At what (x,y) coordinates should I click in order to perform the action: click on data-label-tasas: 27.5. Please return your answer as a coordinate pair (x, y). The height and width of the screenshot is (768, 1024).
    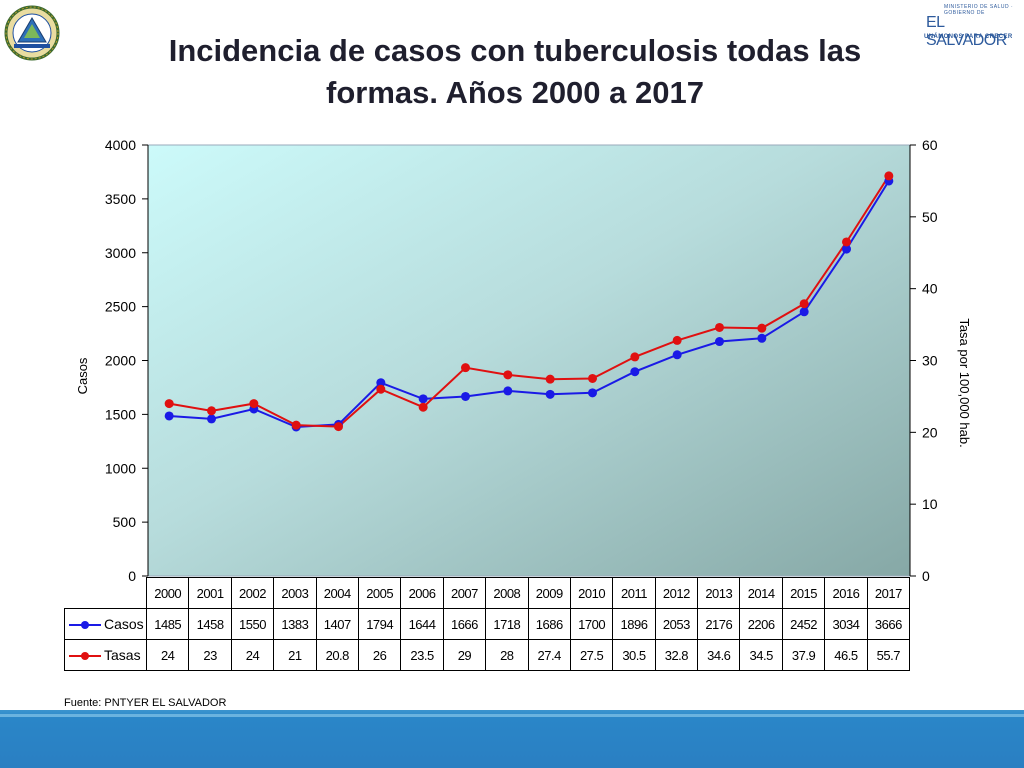
    Looking at the image, I should click on (591, 655).